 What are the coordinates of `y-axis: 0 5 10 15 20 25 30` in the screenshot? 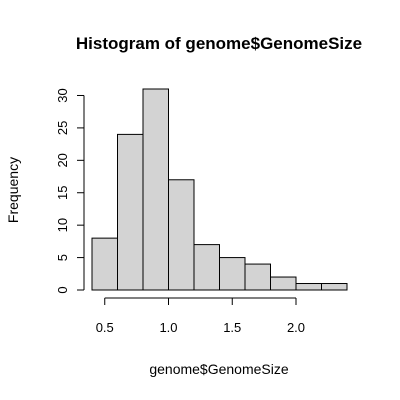 It's located at (70, 191).